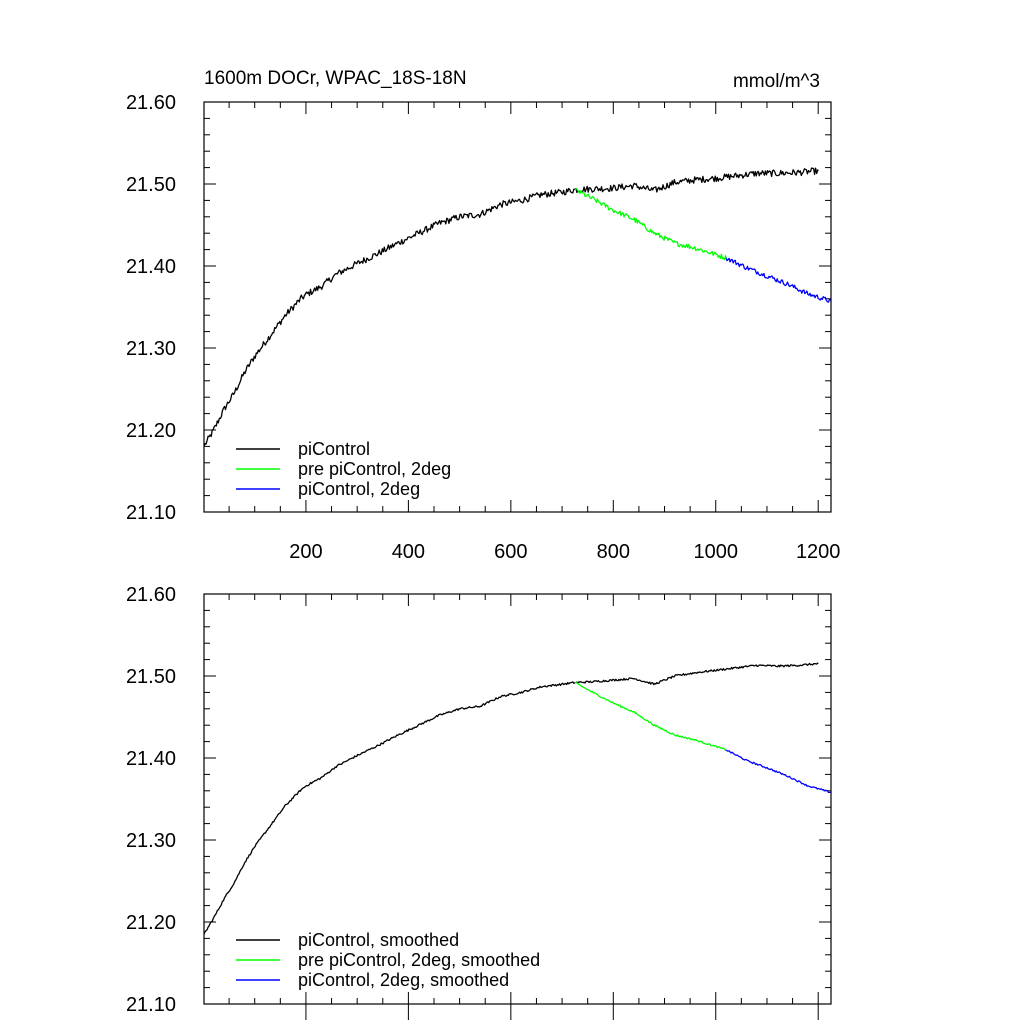 This screenshot has height=1024, width=1024. What do you see at coordinates (151, 308) in the screenshot?
I see `top-y-tick-labels: 21.10 21.20 21.30 21.40 21.50 21.60` at bounding box center [151, 308].